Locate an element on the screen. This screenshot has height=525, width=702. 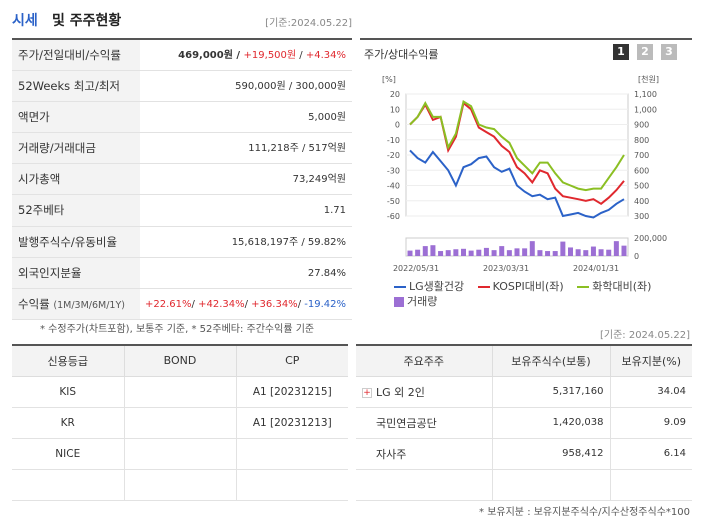
agency-cell is located at coordinates (68, 485).